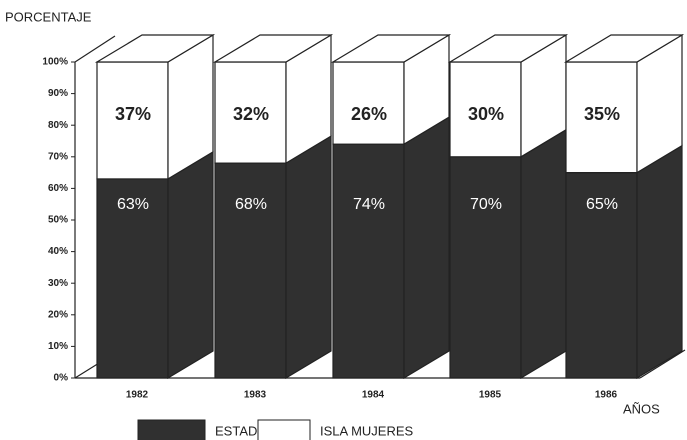  Describe the element at coordinates (58, 346) in the screenshot. I see `y-tick-label: 10%` at that location.